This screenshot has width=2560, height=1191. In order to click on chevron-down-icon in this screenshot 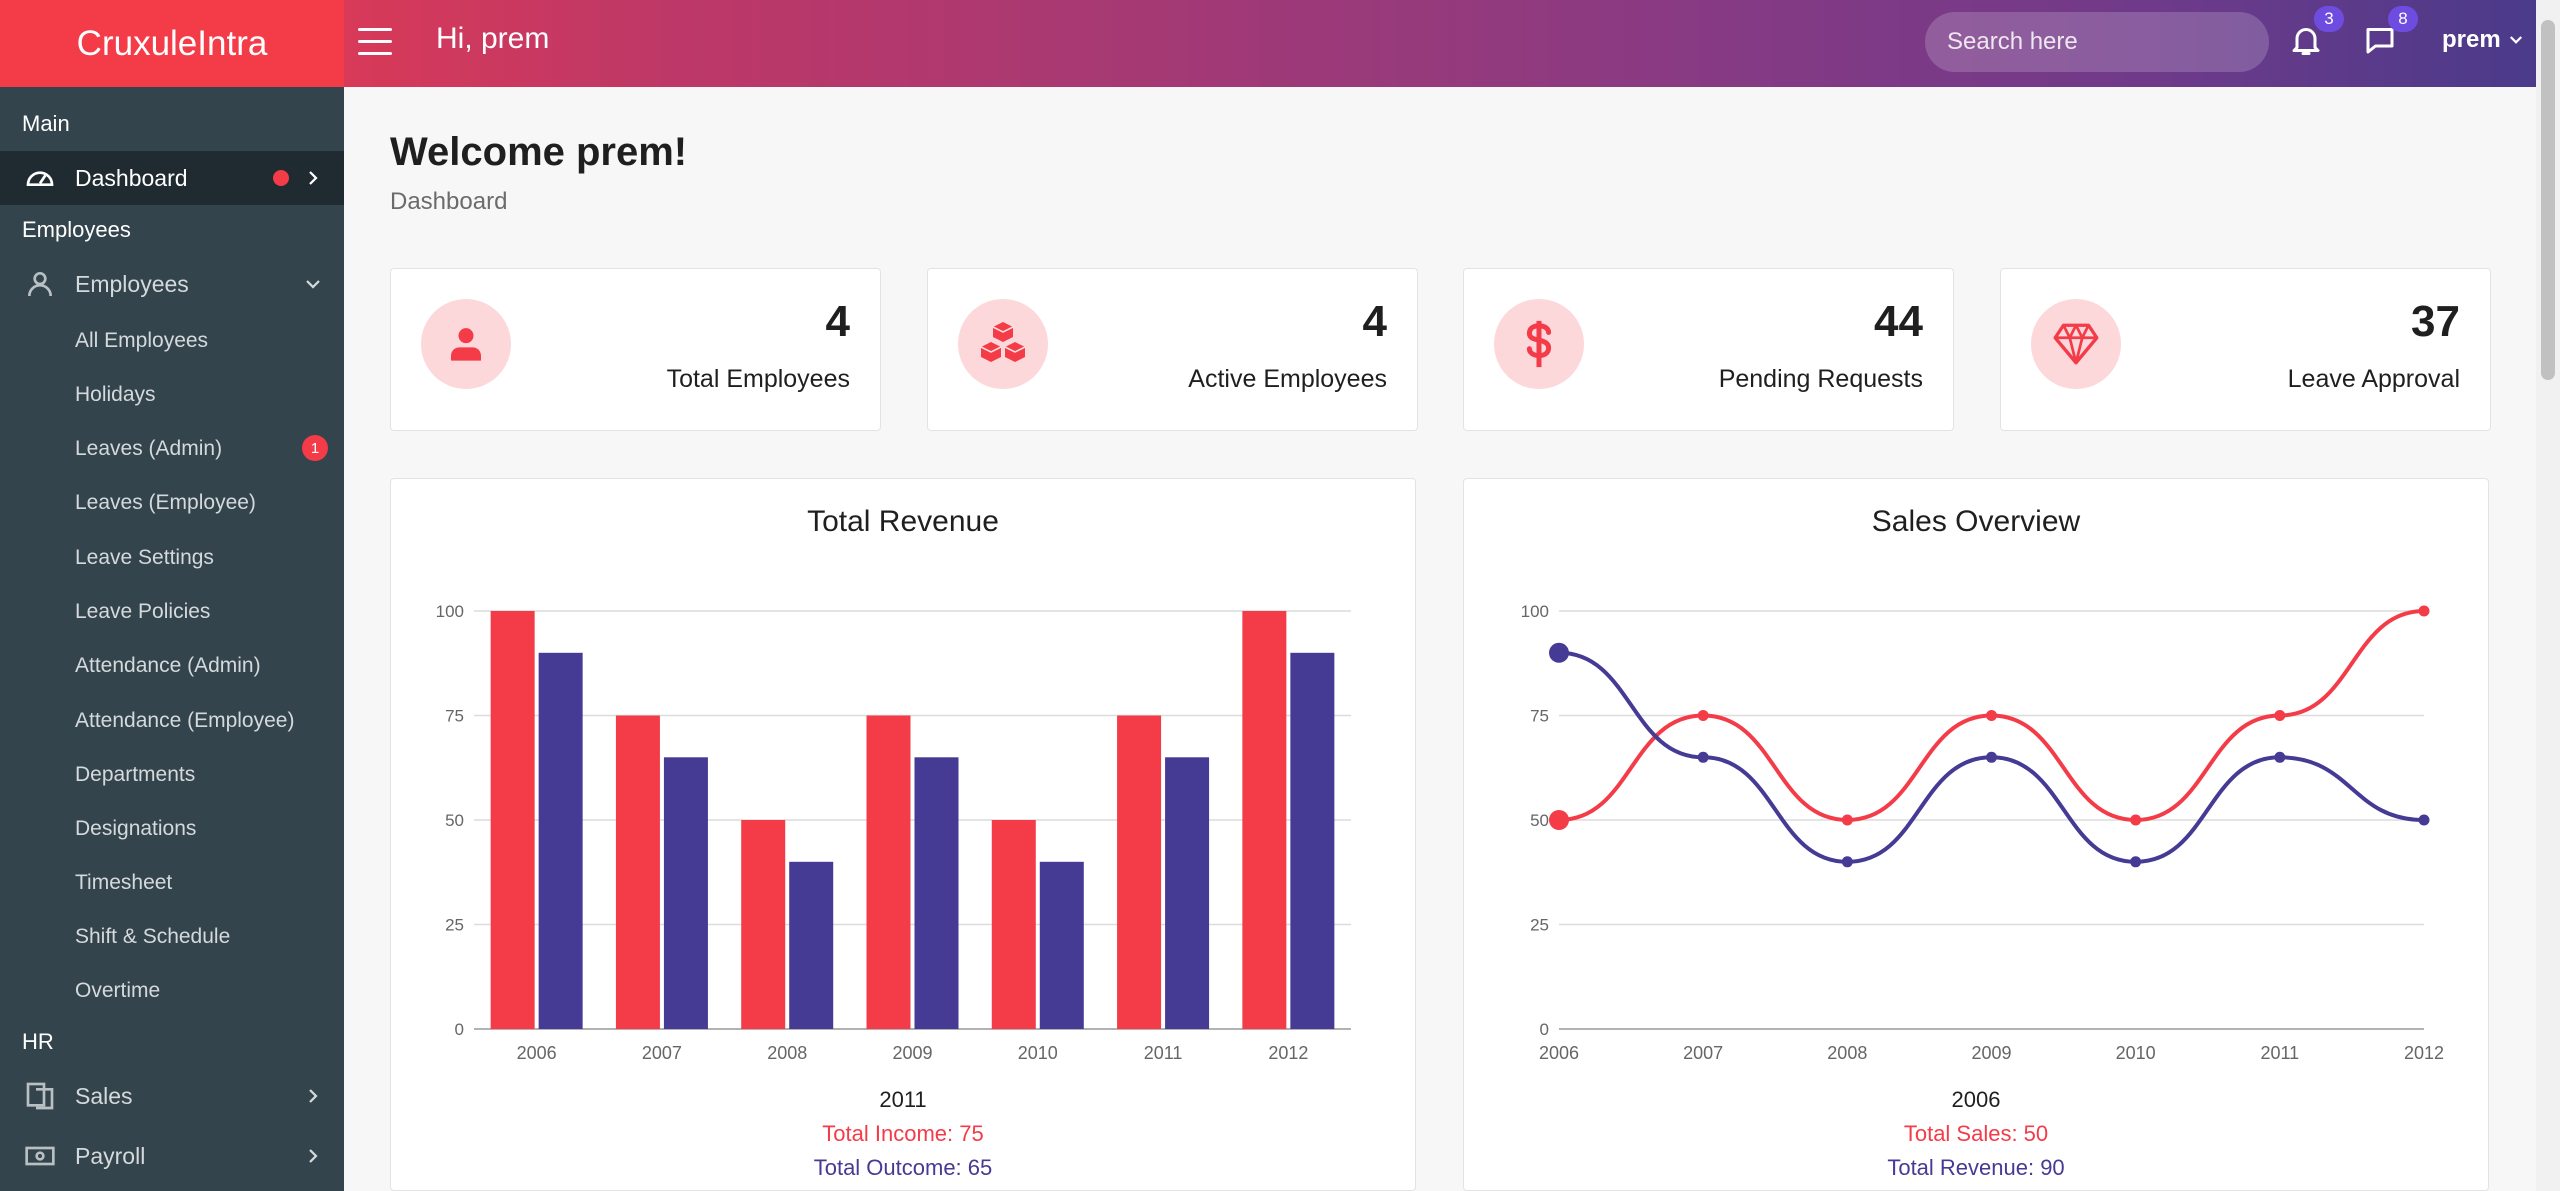, I will do `click(313, 284)`.